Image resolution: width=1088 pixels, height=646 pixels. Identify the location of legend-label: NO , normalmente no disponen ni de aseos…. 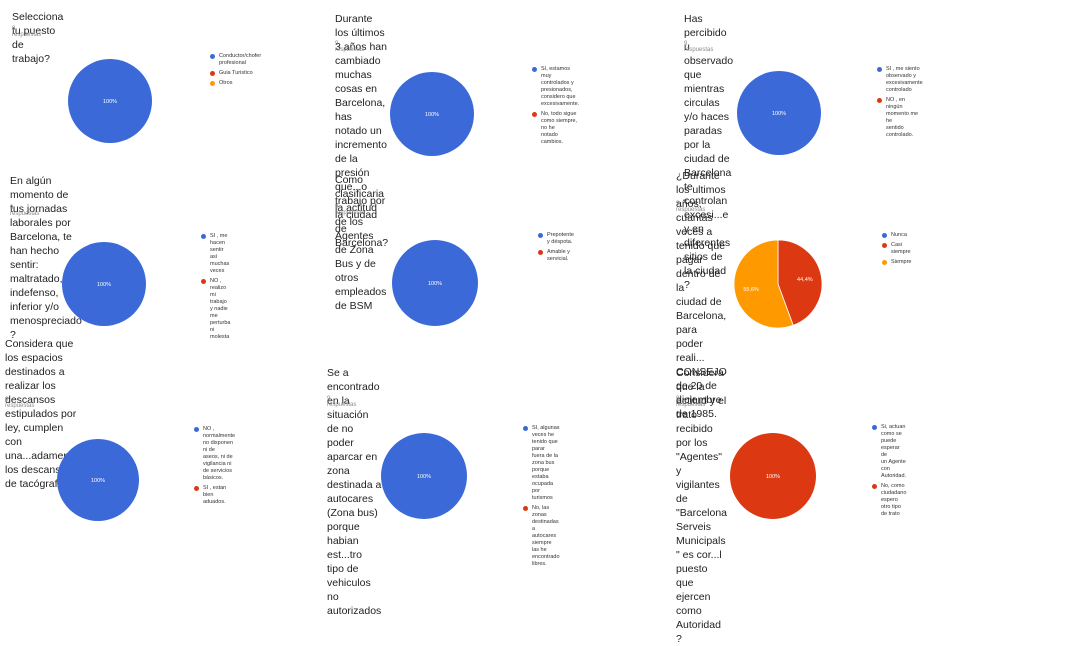
(219, 453).